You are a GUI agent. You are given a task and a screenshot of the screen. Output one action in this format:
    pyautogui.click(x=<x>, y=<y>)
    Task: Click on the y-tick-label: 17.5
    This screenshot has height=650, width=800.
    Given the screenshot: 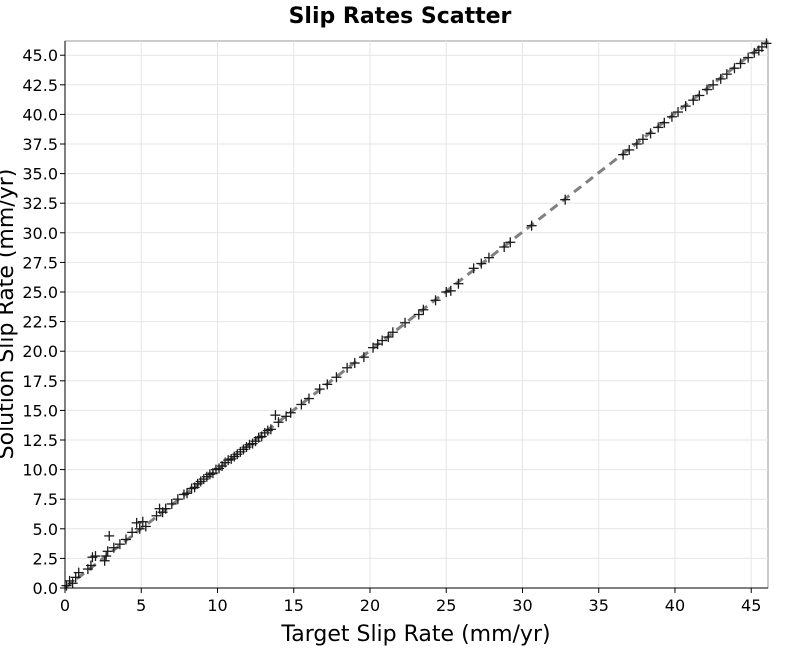 What is the action you would take?
    pyautogui.click(x=40, y=381)
    